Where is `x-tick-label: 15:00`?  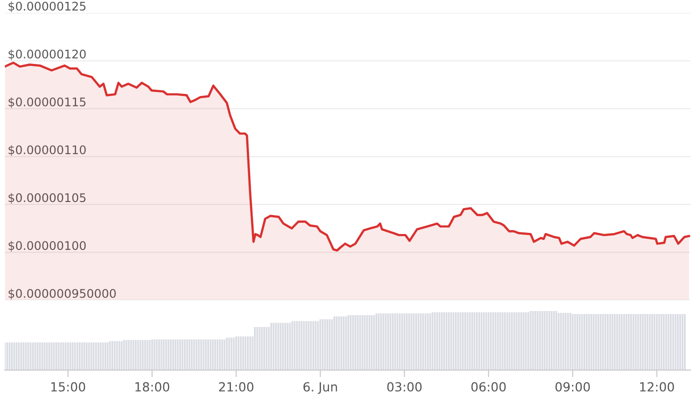
x-tick-label: 15:00 is located at coordinates (68, 387).